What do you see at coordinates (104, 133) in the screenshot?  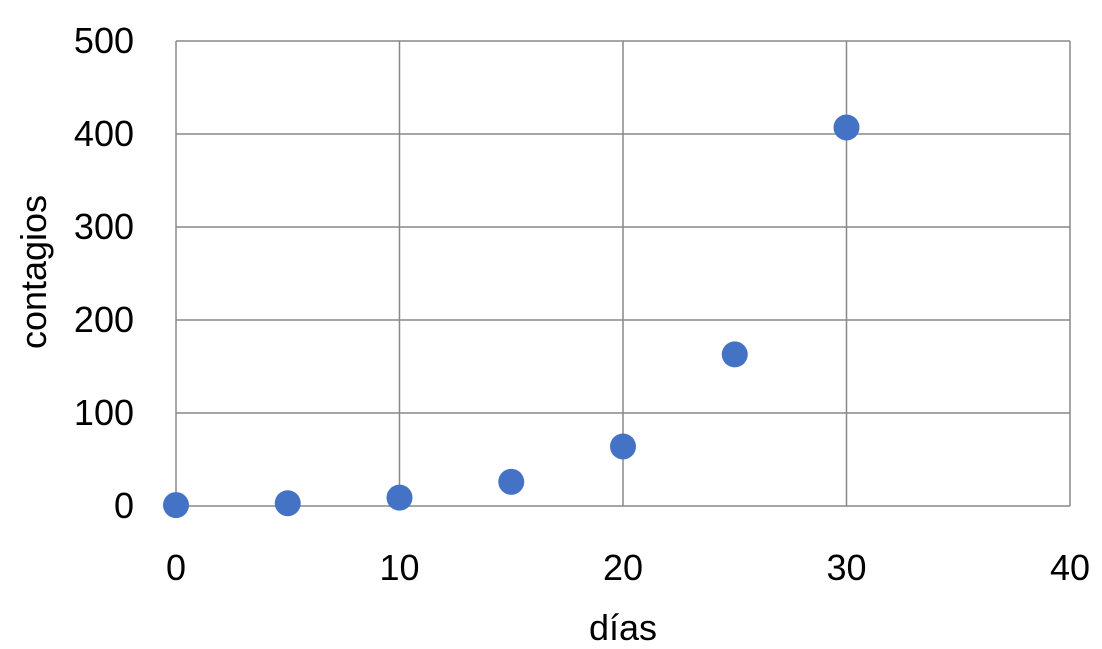 I see `y-tick-label: 400` at bounding box center [104, 133].